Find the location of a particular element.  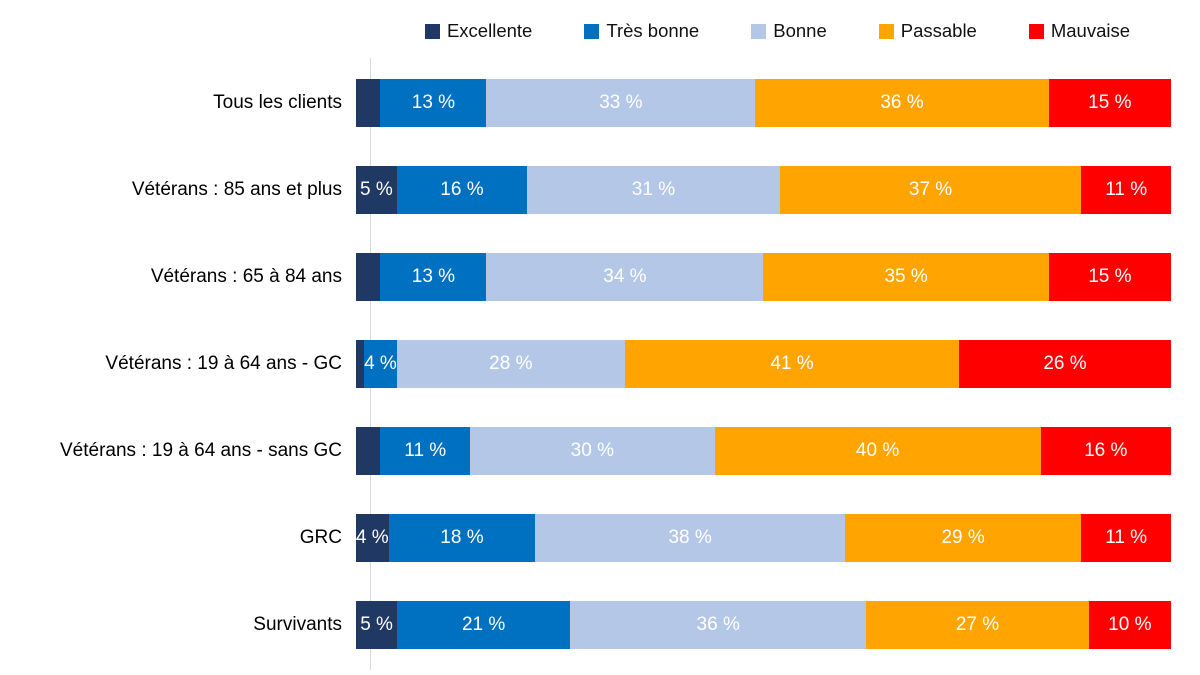

bar-segment-label: 37 % is located at coordinates (930, 190).